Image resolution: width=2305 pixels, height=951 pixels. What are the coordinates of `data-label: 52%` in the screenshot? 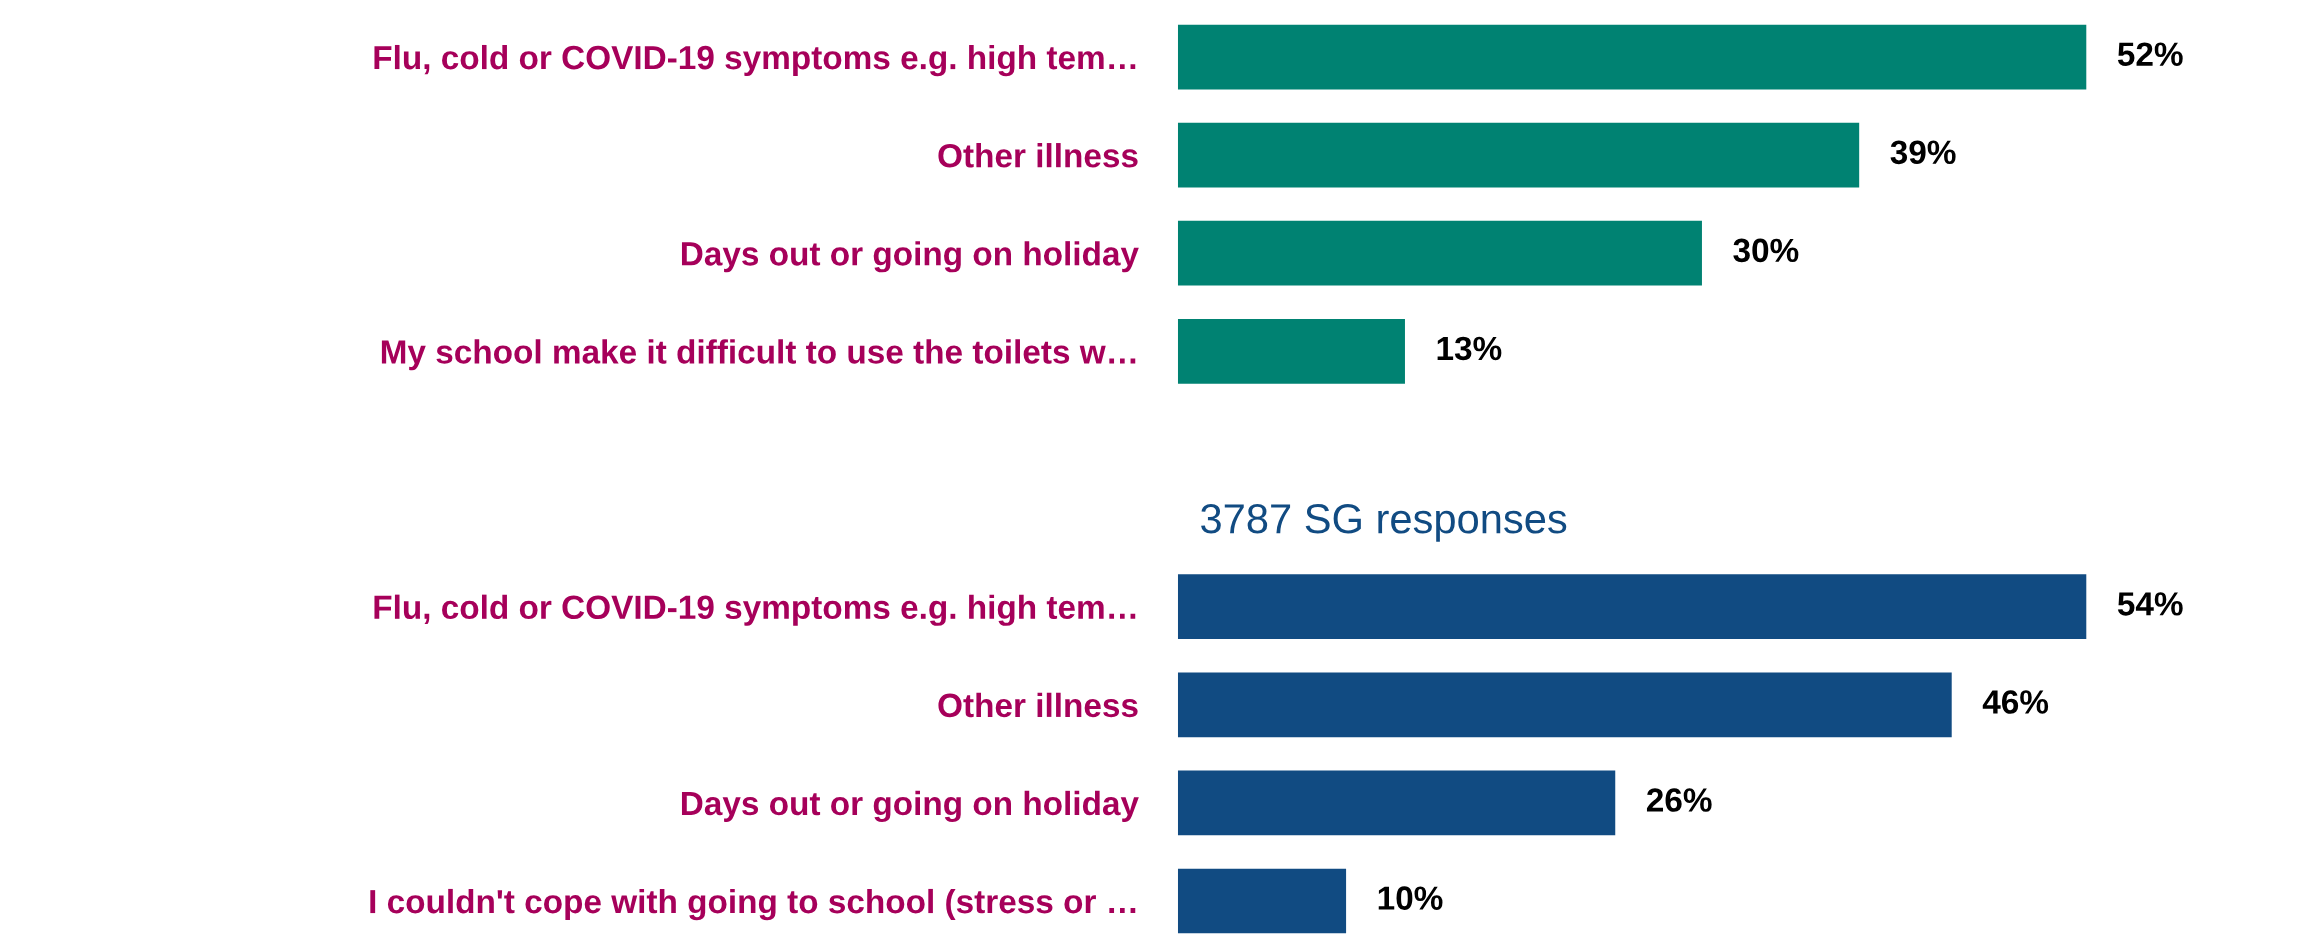 It's located at (2150, 54).